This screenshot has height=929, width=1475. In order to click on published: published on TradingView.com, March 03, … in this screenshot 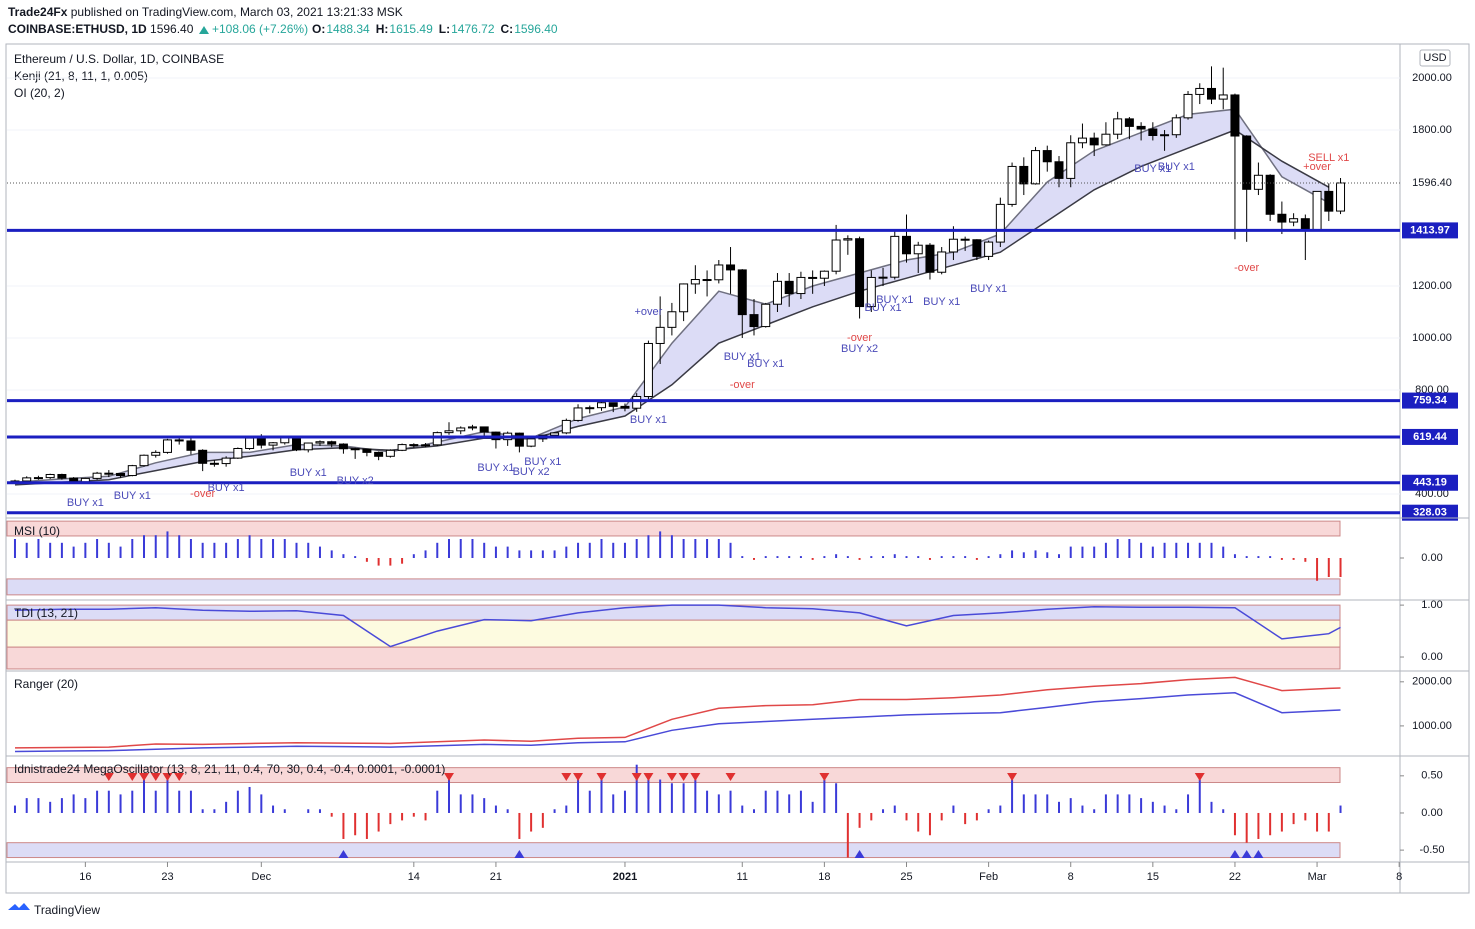, I will do `click(237, 12)`.